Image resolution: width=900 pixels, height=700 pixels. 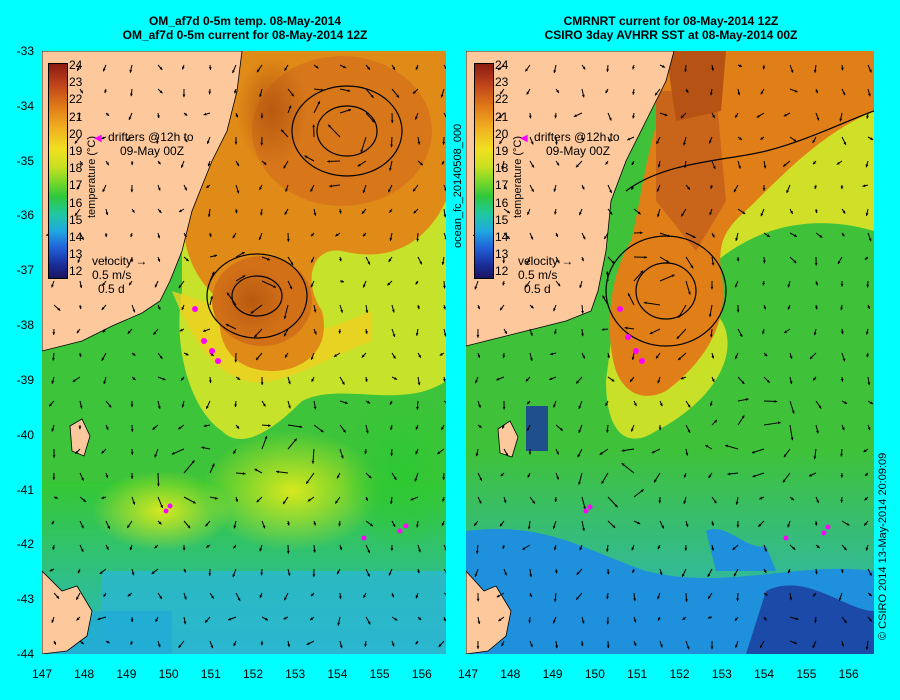 I want to click on x-tick-label: 147, so click(x=42, y=674).